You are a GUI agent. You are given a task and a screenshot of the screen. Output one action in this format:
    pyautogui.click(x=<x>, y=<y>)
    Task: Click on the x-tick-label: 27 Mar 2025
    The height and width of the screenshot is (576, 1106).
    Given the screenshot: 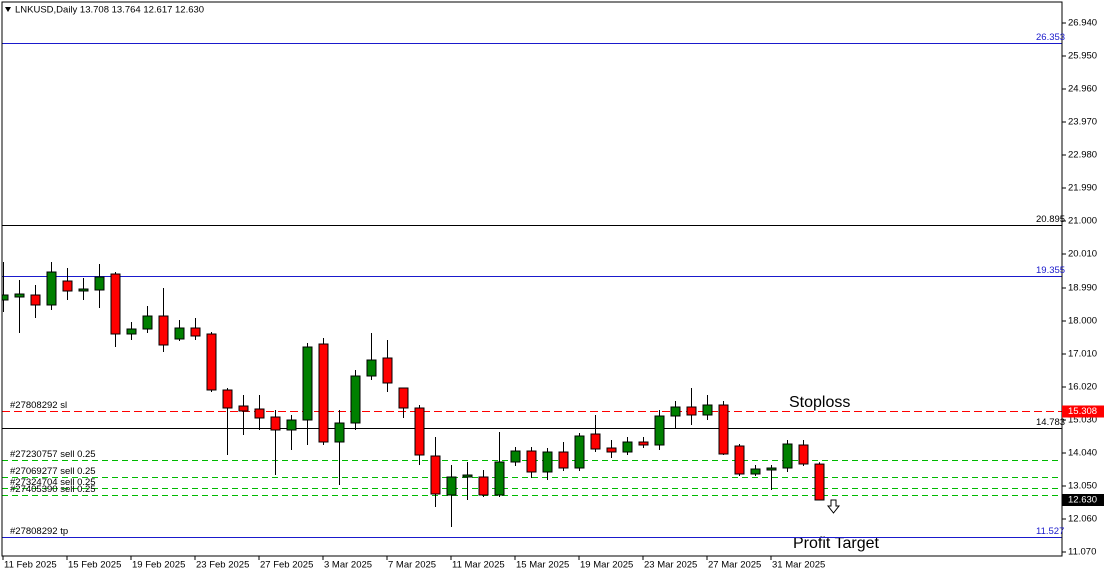 What is the action you would take?
    pyautogui.click(x=734, y=565)
    